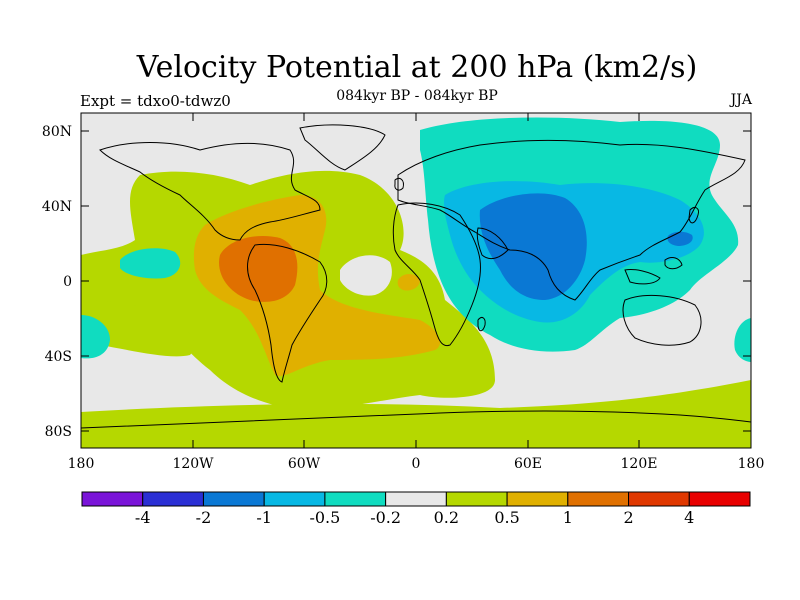  Describe the element at coordinates (264, 517) in the screenshot. I see `colorbar-label: -1` at that location.